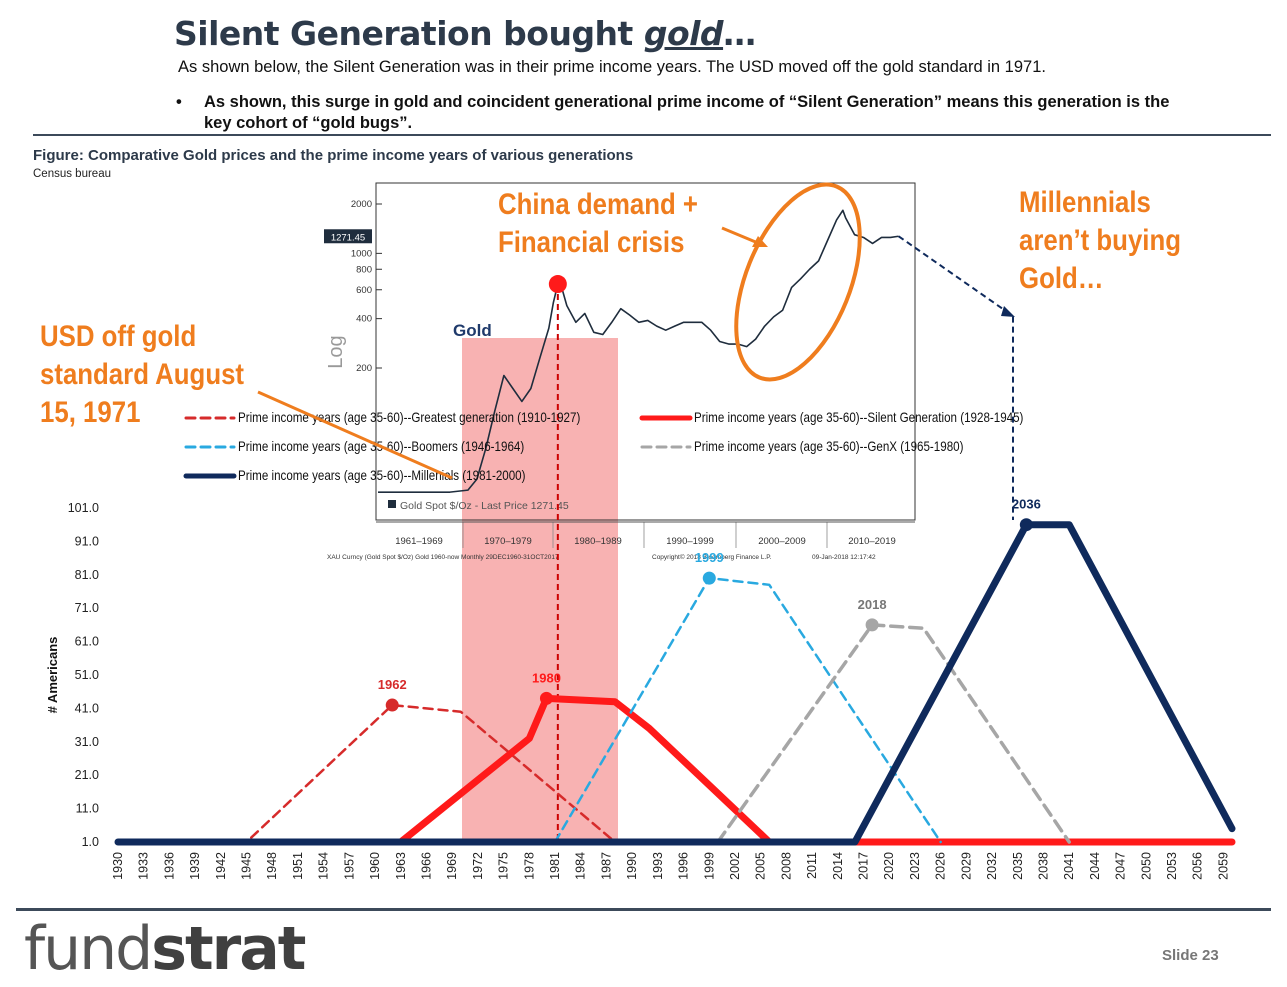  I want to click on y-tick-label: 101.0, so click(83, 508).